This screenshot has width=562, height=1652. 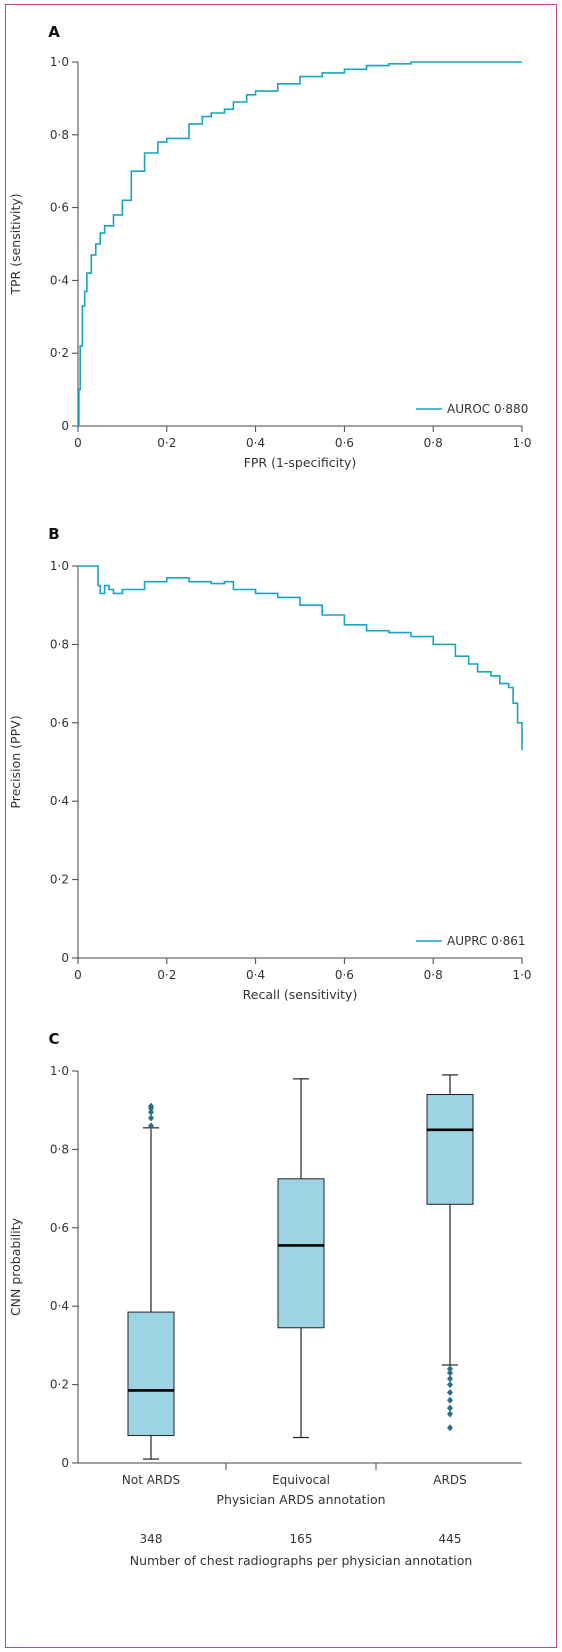 What do you see at coordinates (449, 1480) in the screenshot?
I see `category-label: ARDS` at bounding box center [449, 1480].